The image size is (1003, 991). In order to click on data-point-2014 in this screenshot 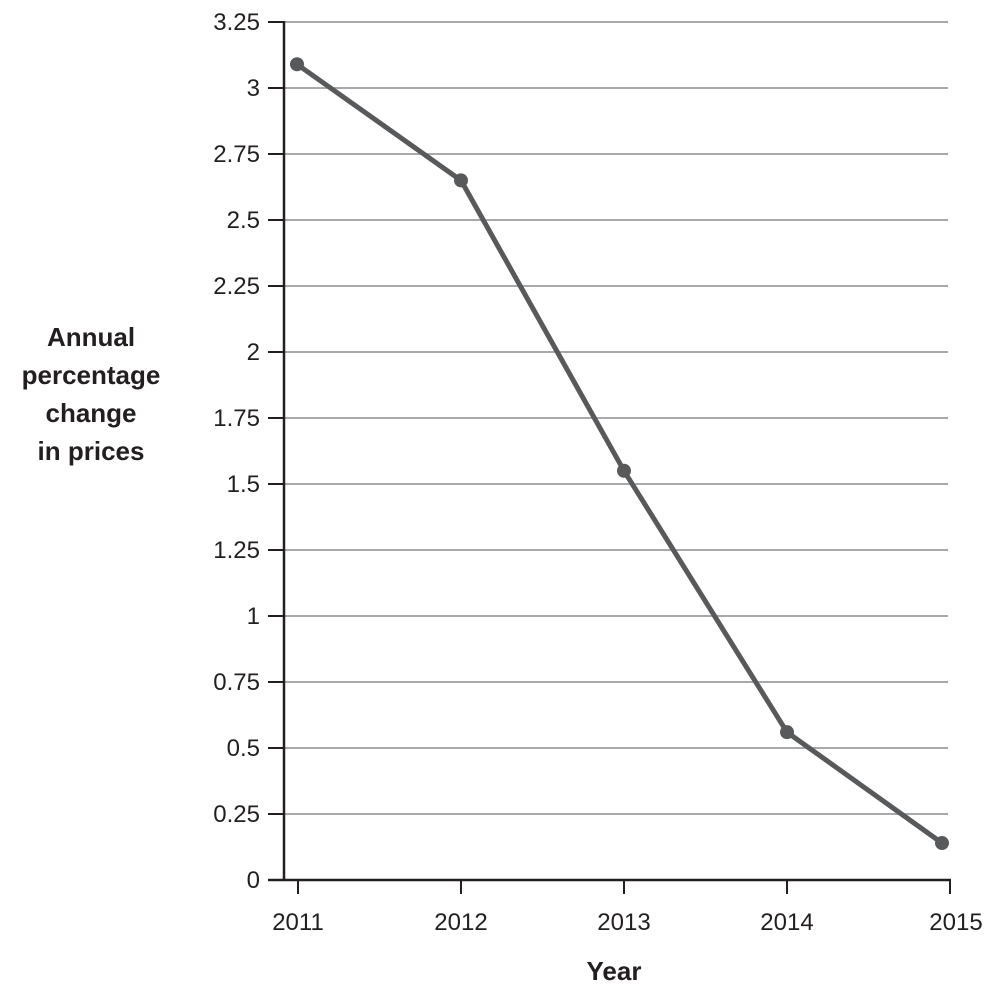, I will do `click(787, 732)`.